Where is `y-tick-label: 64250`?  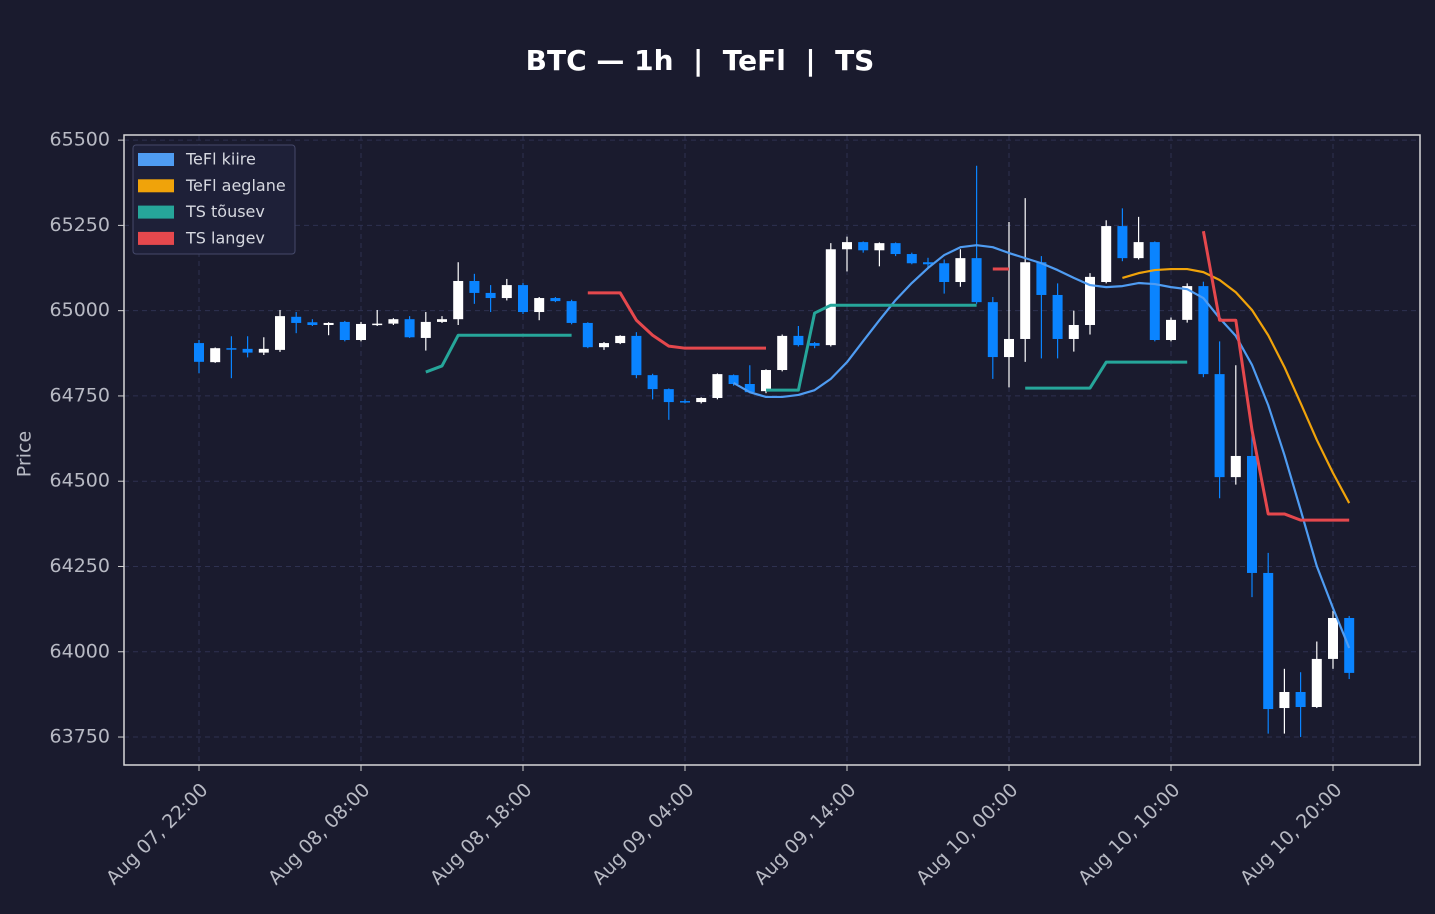
y-tick-label: 64250 is located at coordinates (80, 566).